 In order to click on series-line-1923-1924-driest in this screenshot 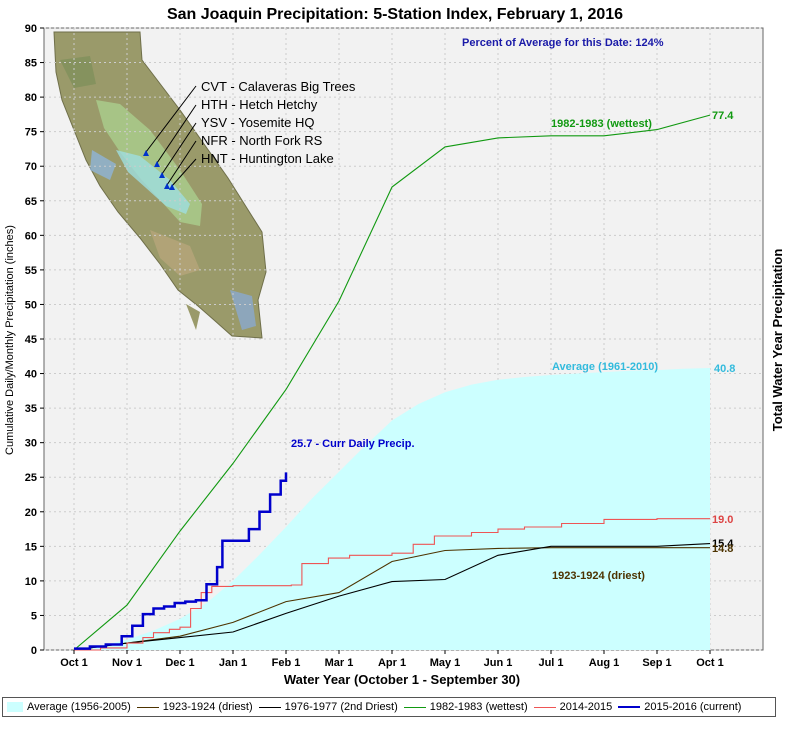, I will do `click(391, 599)`.